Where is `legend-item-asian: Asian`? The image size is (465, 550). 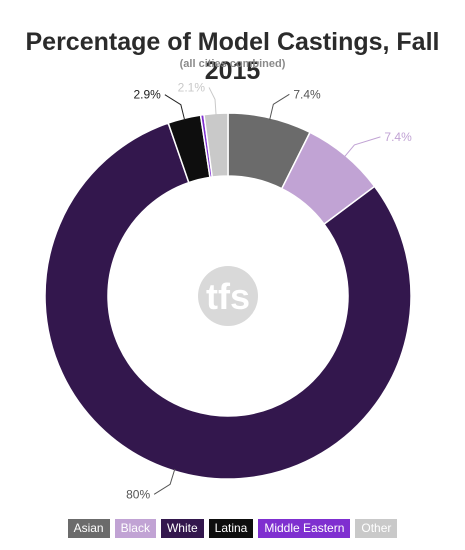 legend-item-asian: Asian is located at coordinates (88, 528).